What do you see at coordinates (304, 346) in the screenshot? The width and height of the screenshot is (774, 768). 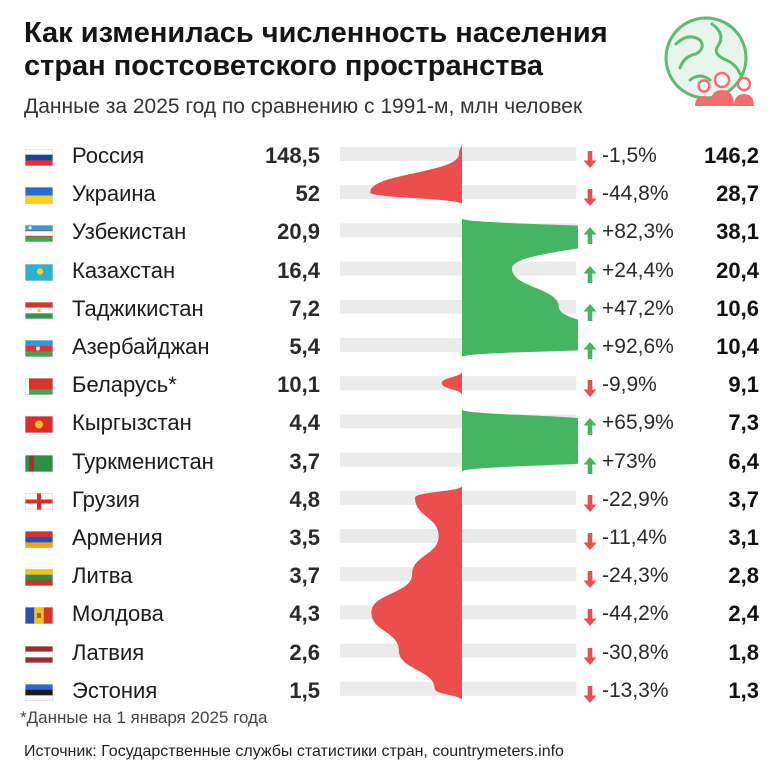 I see `value-1991: 5,4` at bounding box center [304, 346].